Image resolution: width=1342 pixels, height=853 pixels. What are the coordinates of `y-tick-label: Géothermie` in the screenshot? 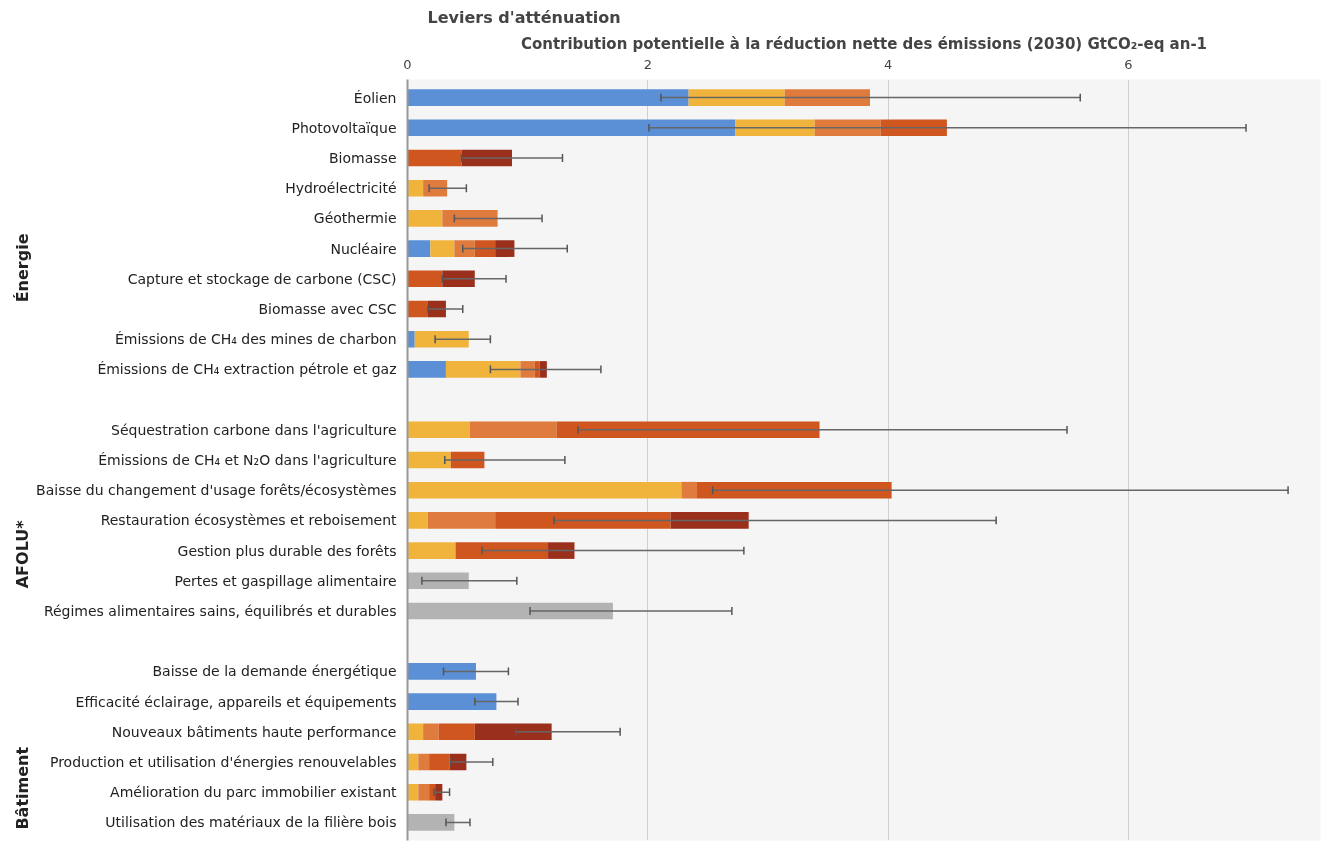 It's located at (355, 218).